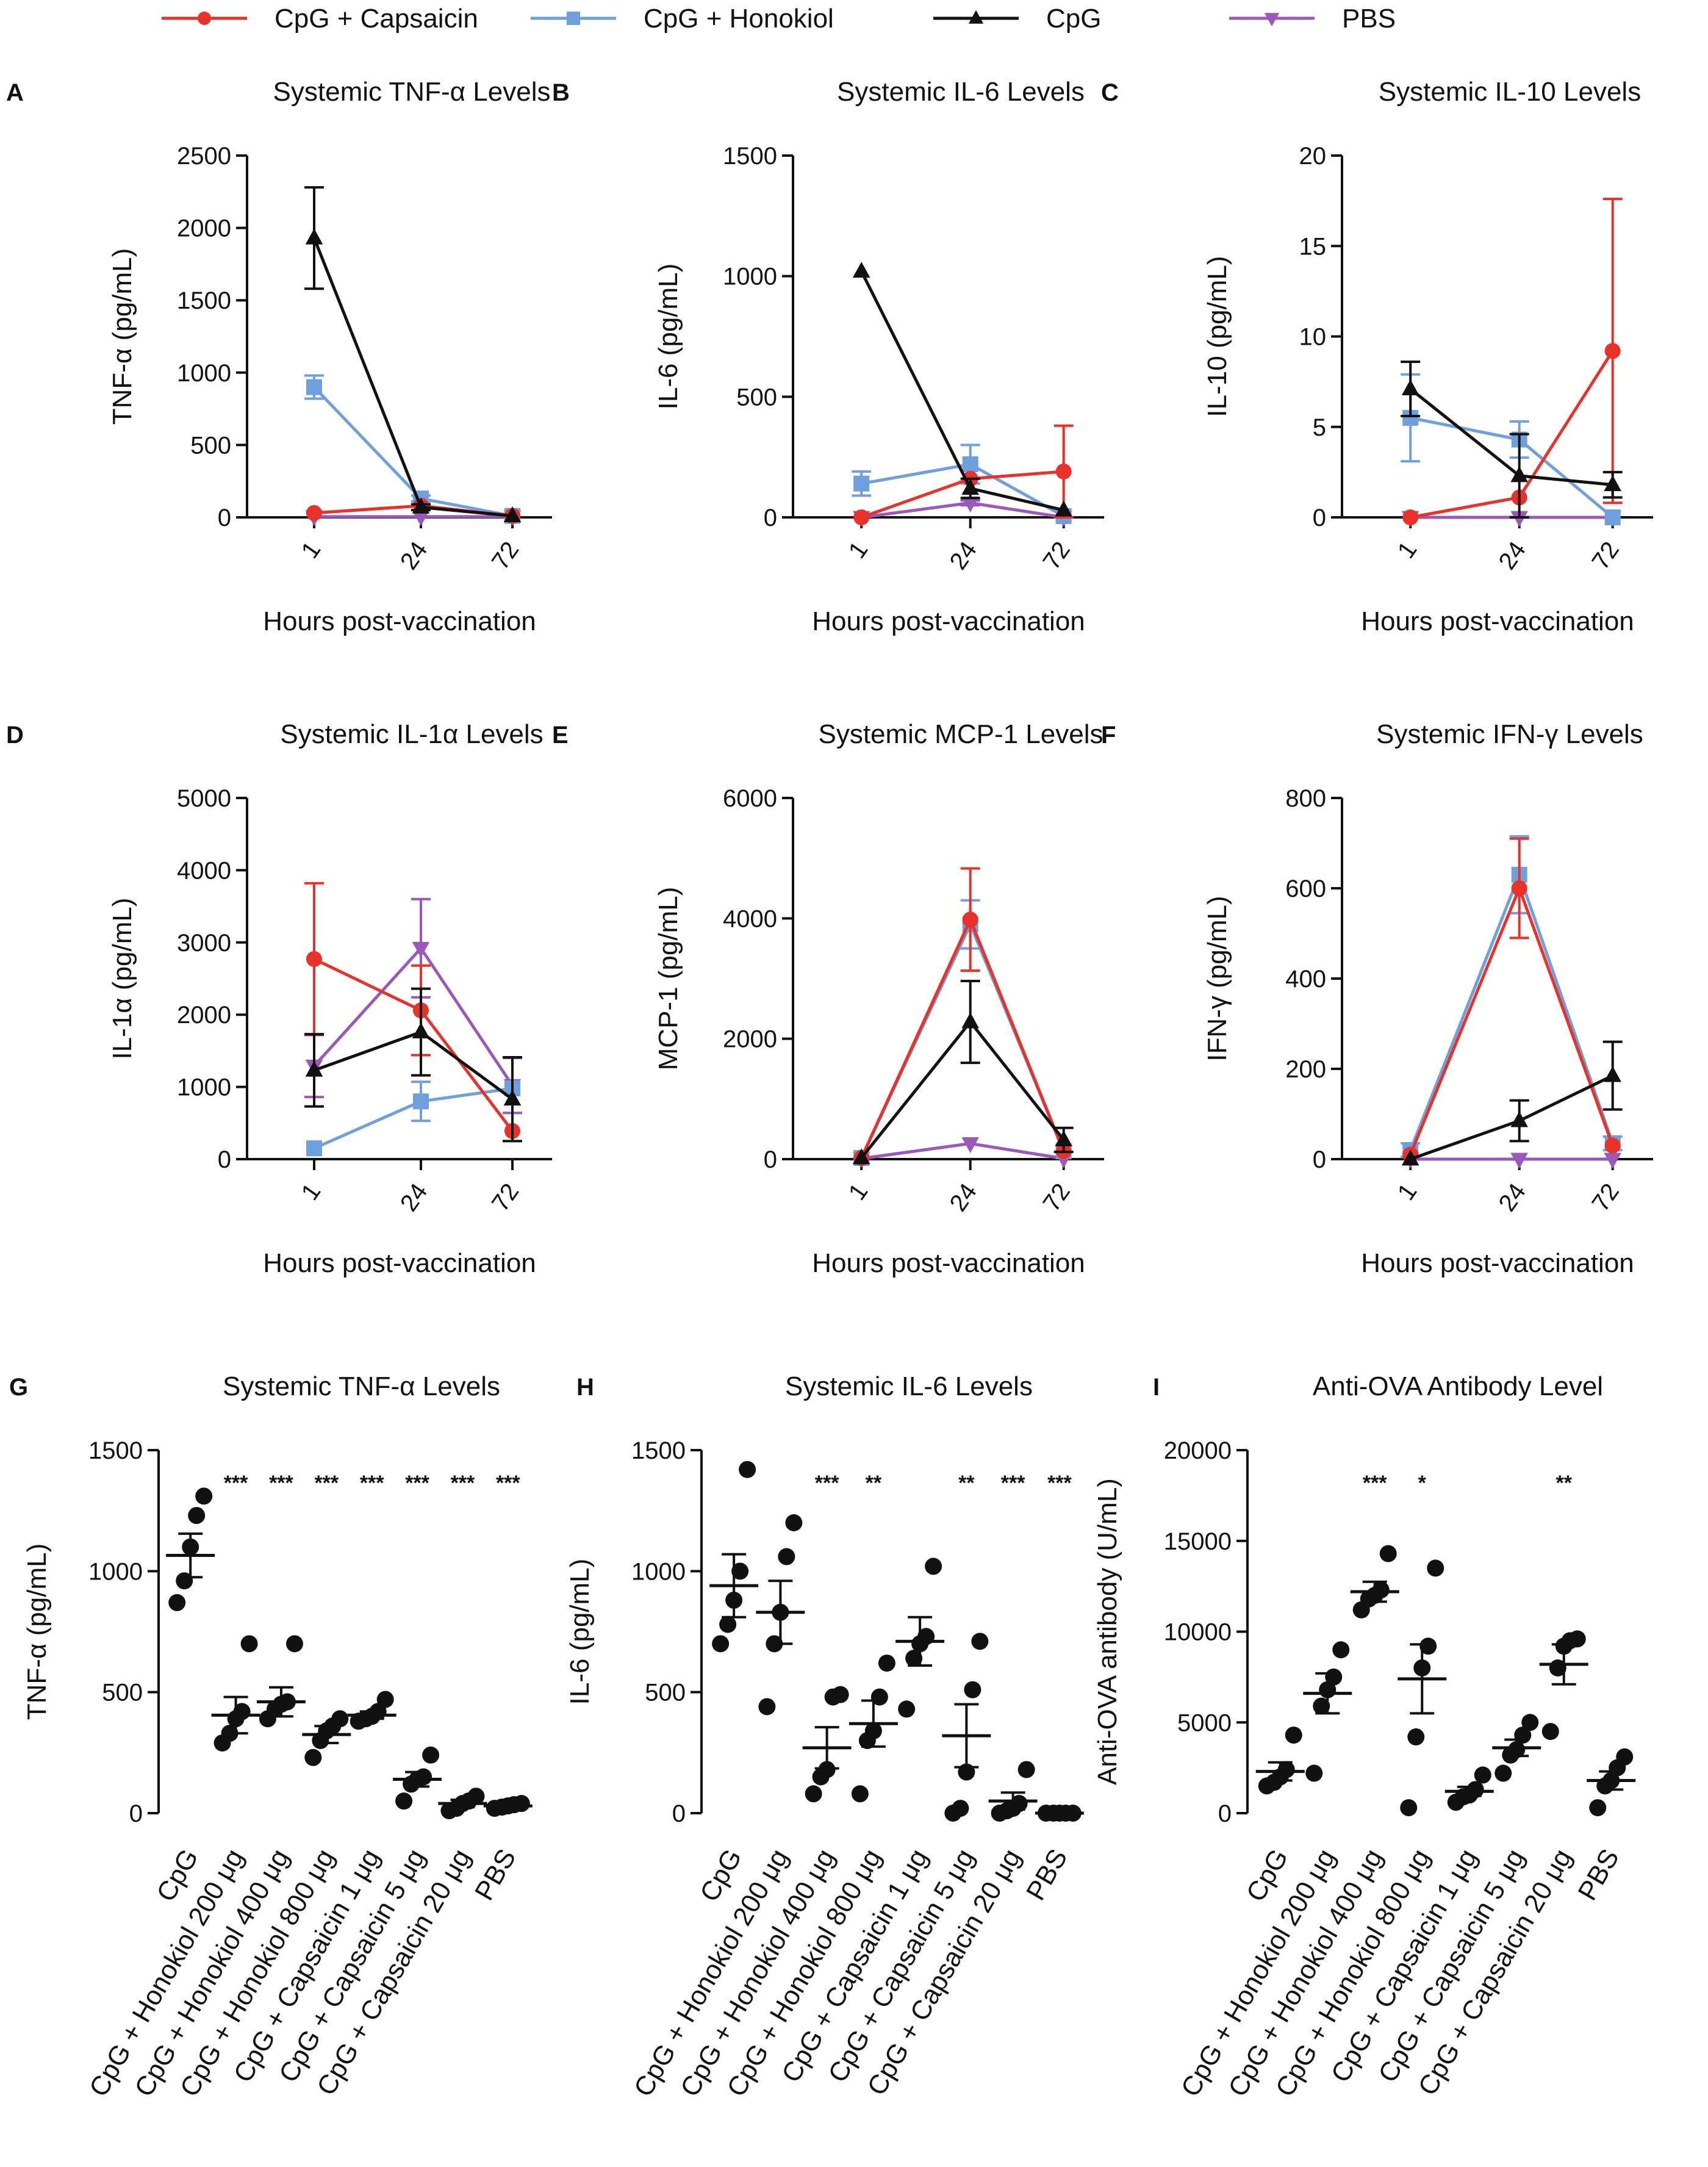  I want to click on y-axis-label: IL-1α (pg/mL), so click(122, 978).